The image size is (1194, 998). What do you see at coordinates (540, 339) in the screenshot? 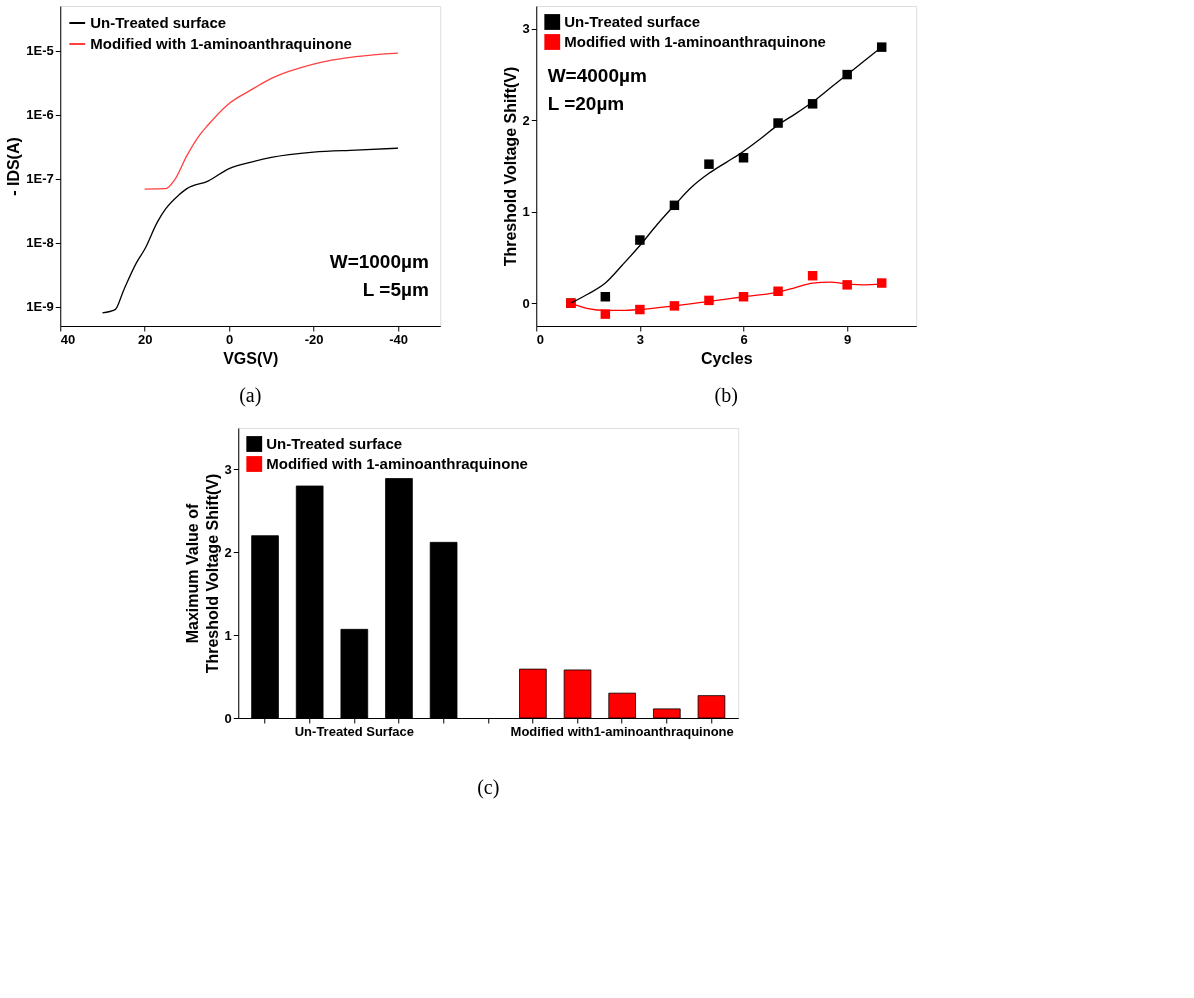
I see `x-tick-label: 0` at bounding box center [540, 339].